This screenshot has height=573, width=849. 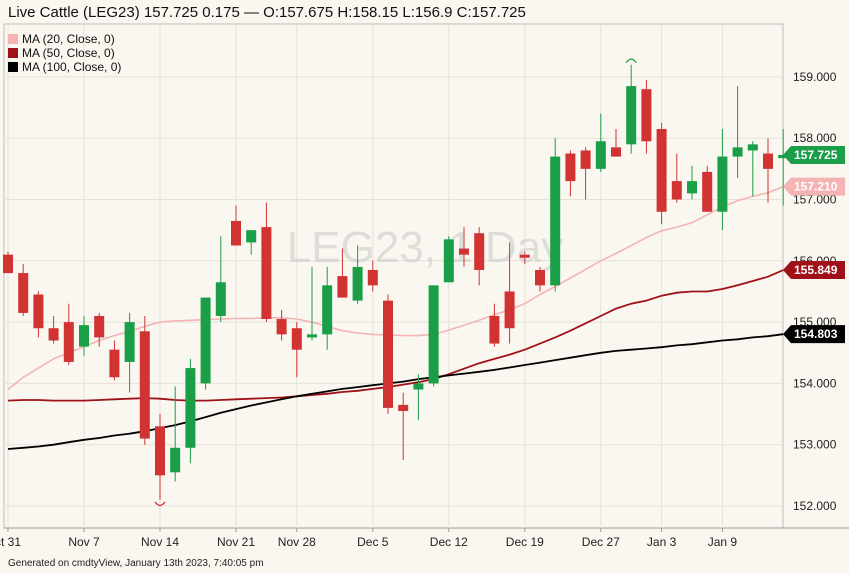 I want to click on legend-item-ma20: MA (20, Close, 0), so click(x=64, y=39).